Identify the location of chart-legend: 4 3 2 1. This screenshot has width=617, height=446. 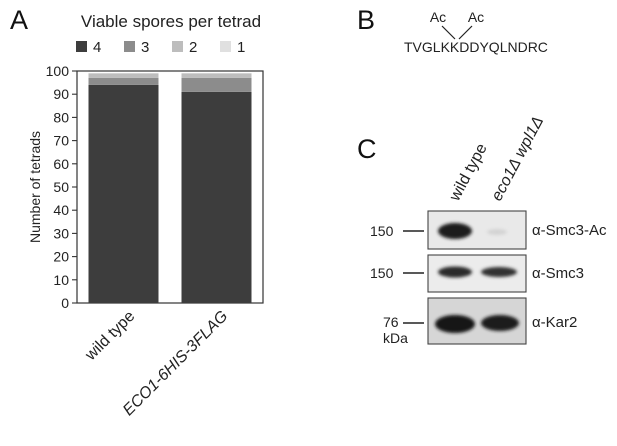
(160, 47).